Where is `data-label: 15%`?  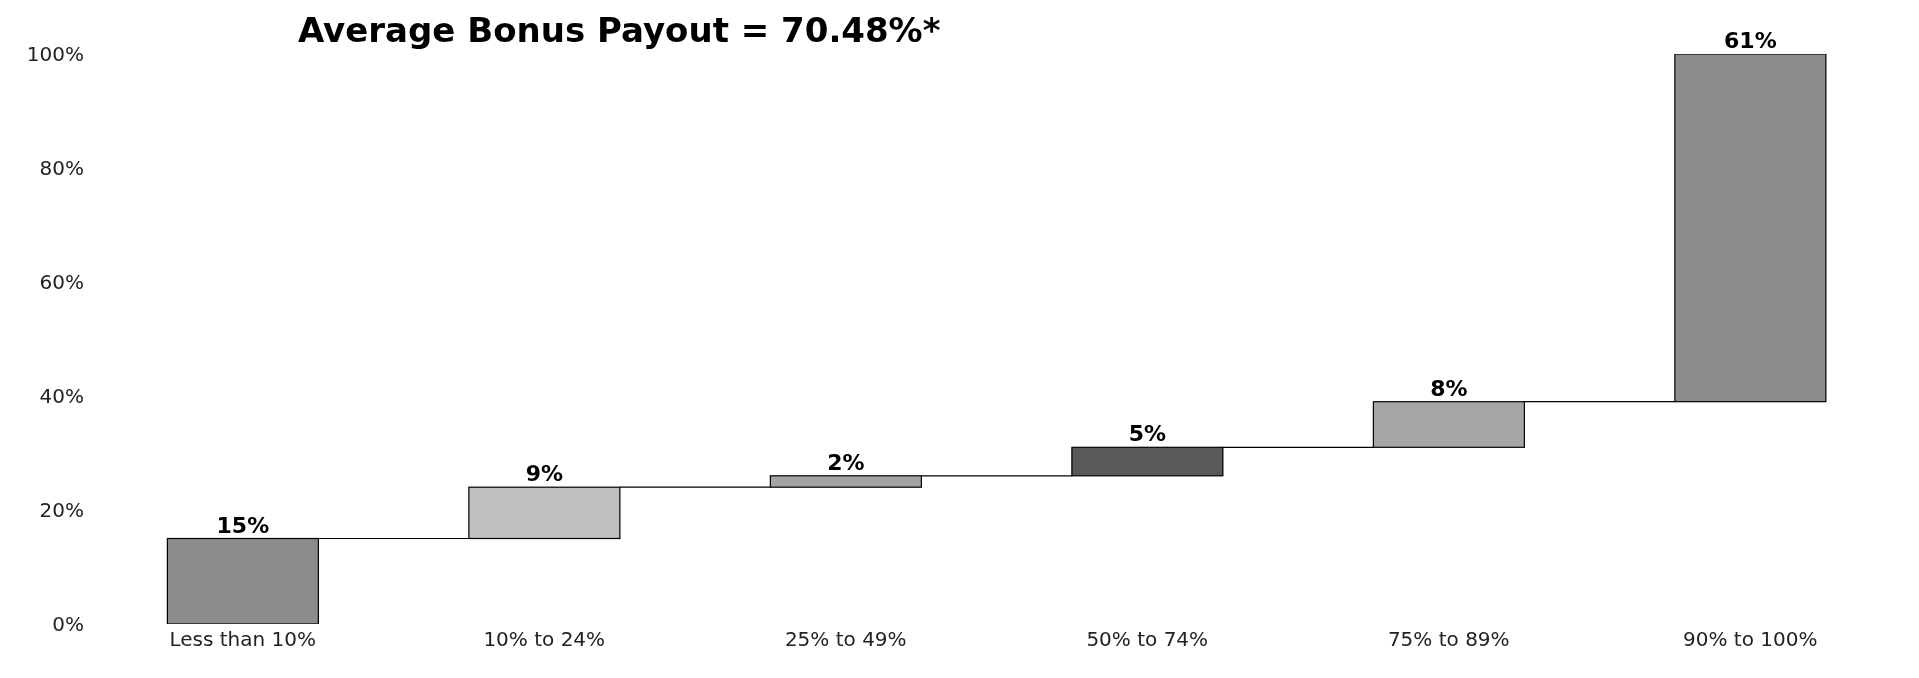
data-label: 15% is located at coordinates (243, 525).